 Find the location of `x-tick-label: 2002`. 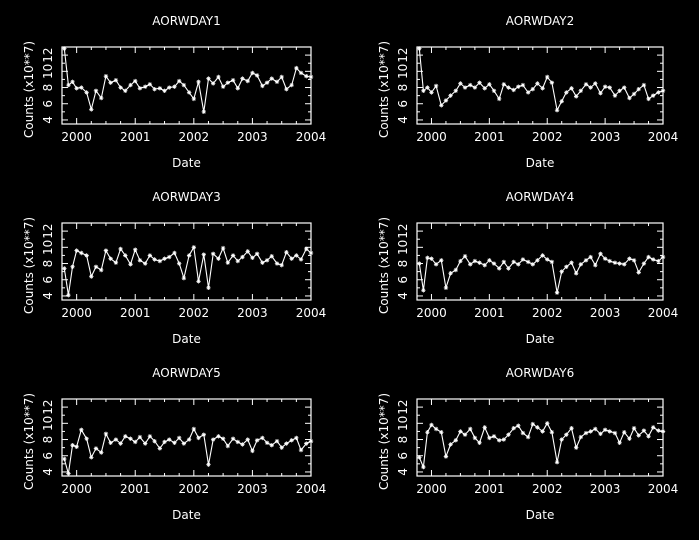

x-tick-label: 2002 is located at coordinates (547, 489).